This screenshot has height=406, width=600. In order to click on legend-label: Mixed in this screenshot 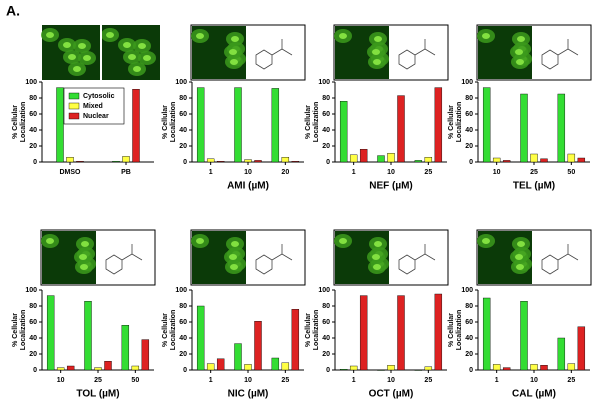, I will do `click(93, 106)`.